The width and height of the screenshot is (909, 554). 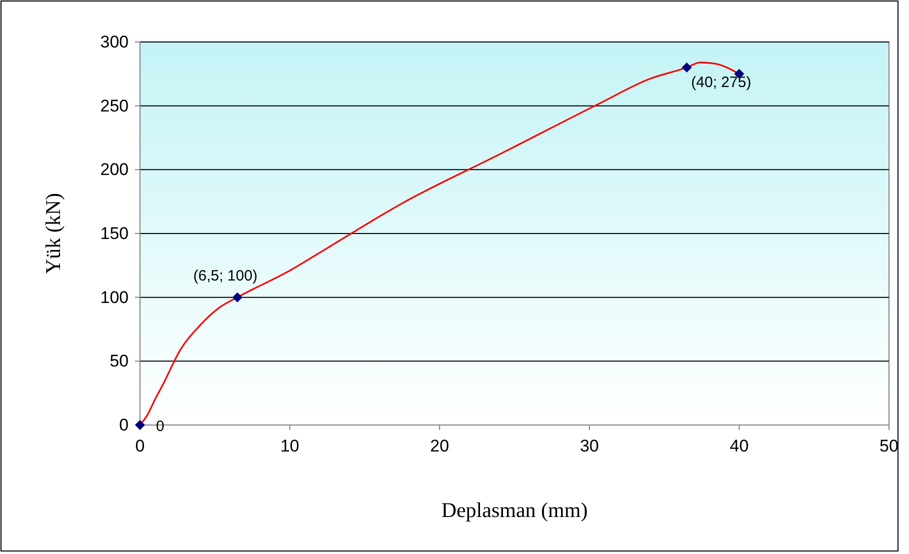 I want to click on y-tick-label: 150, so click(x=114, y=233).